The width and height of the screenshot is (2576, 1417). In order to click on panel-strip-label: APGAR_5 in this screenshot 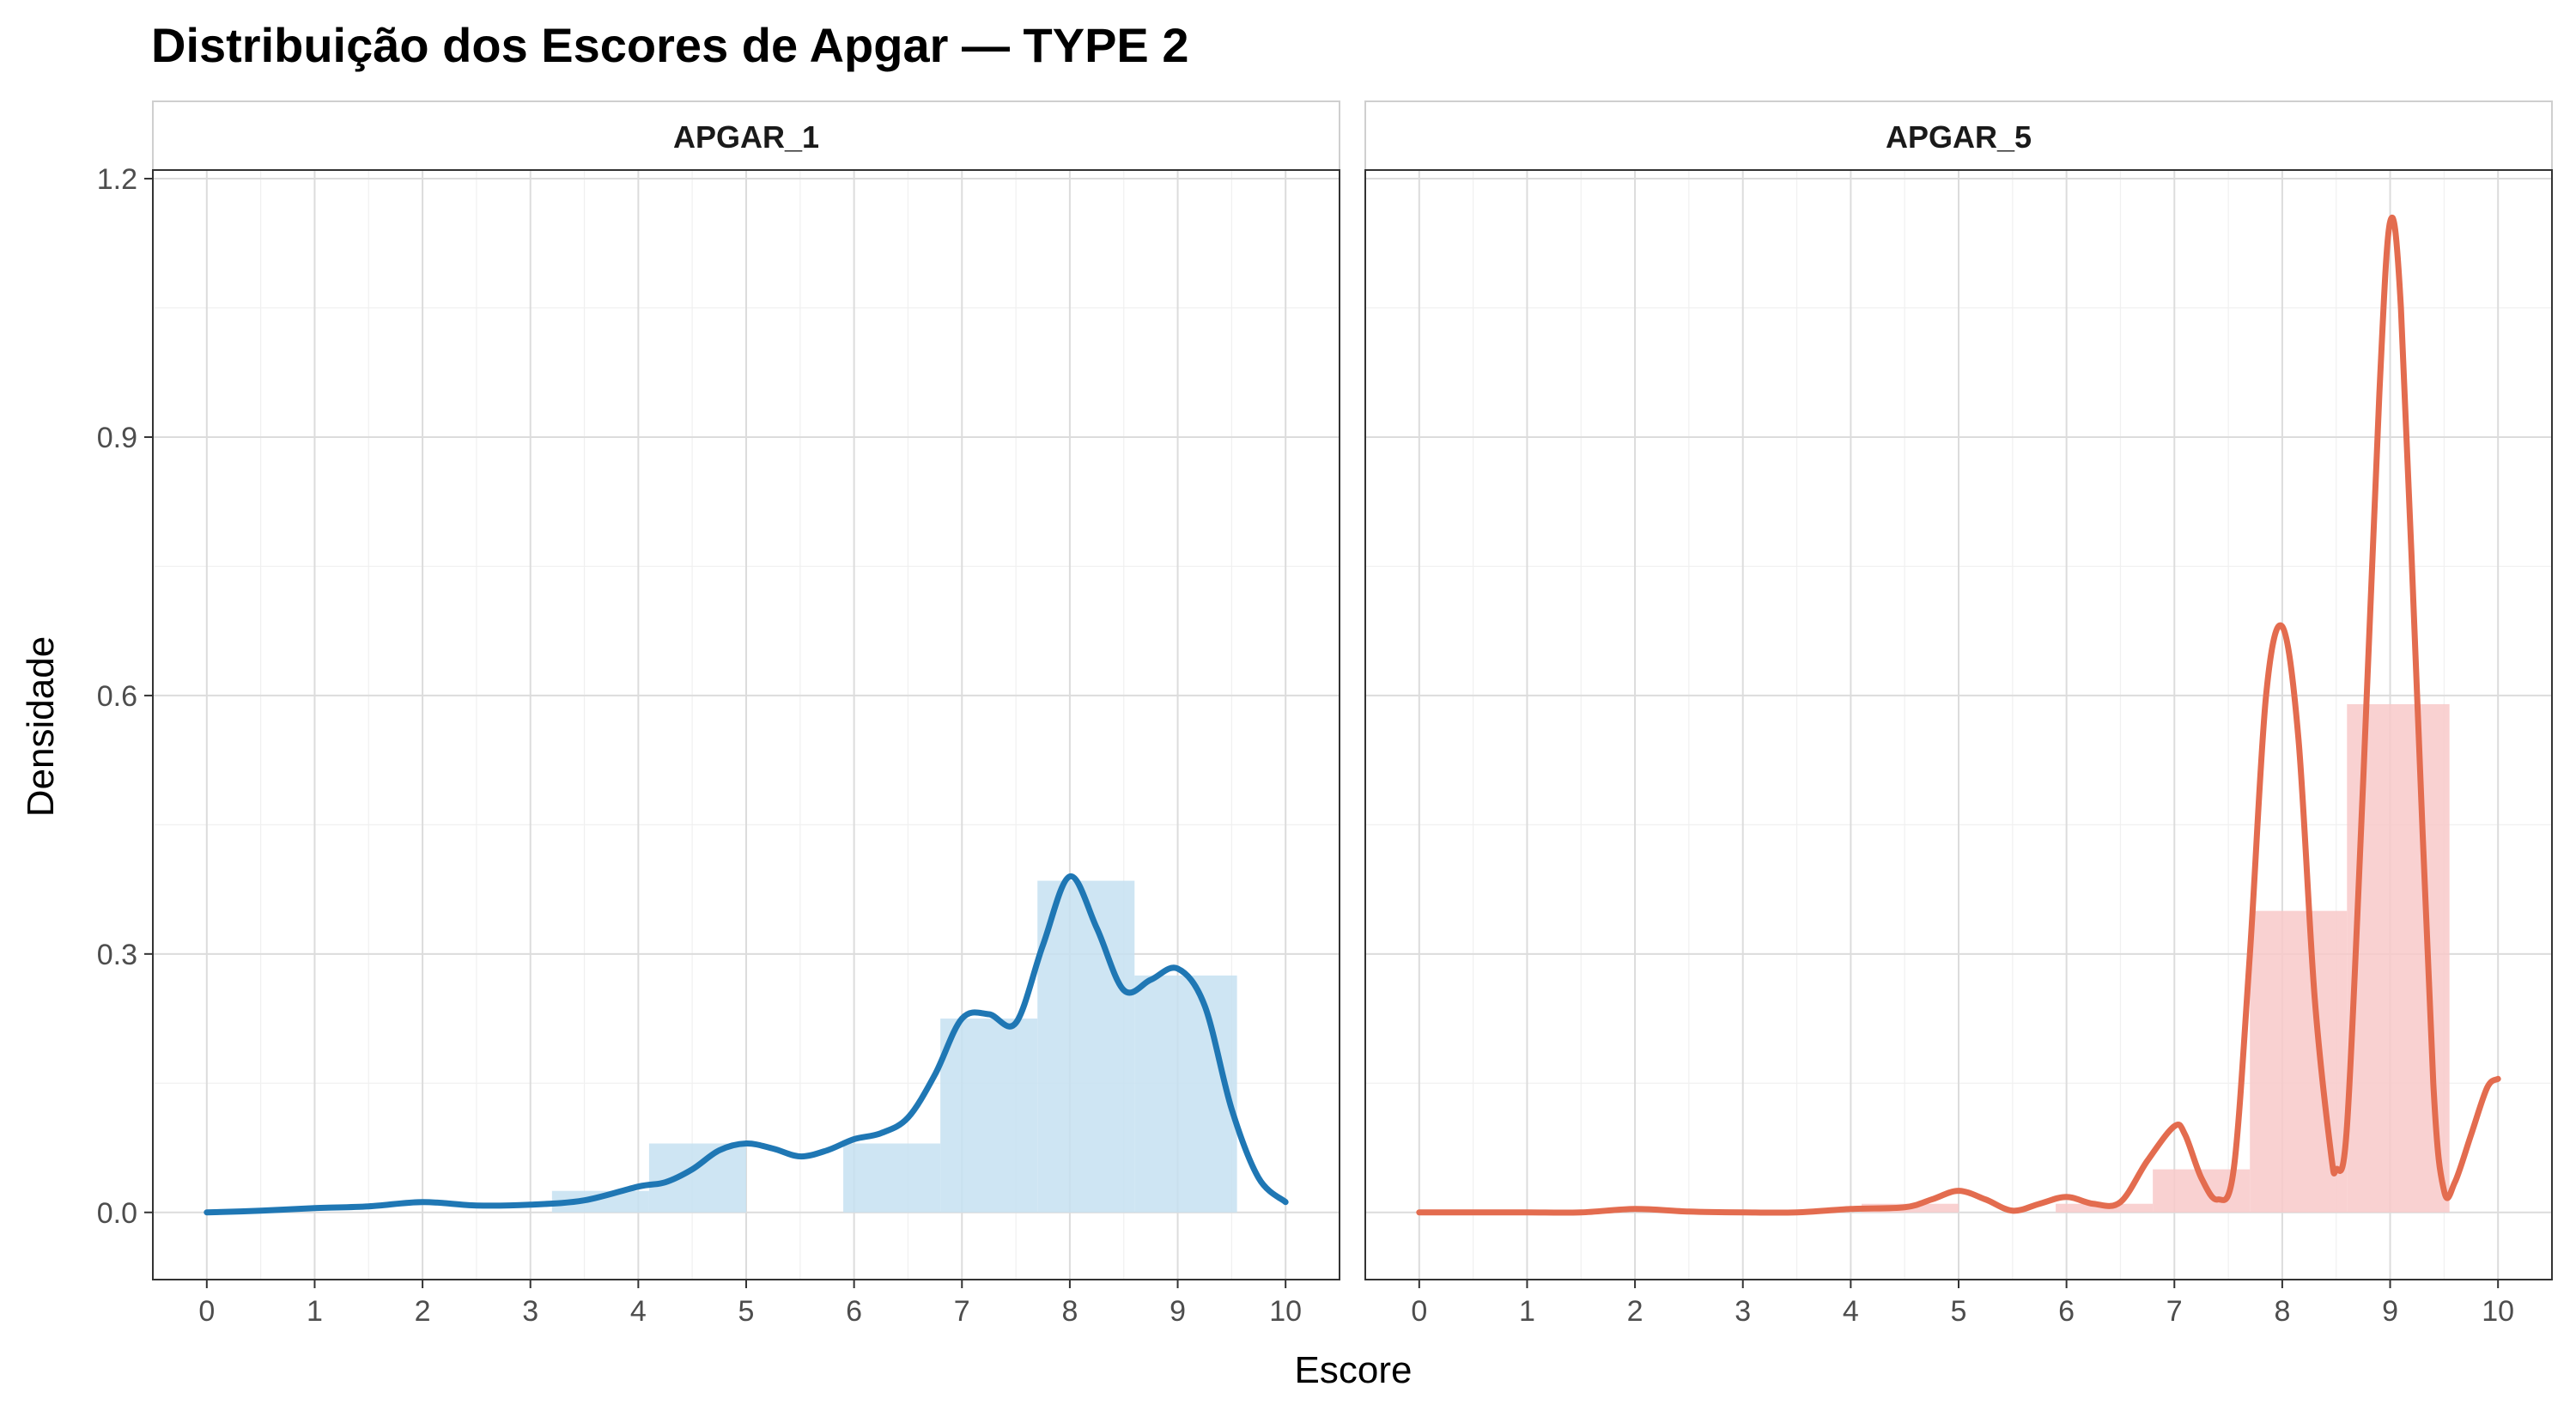, I will do `click(1959, 137)`.